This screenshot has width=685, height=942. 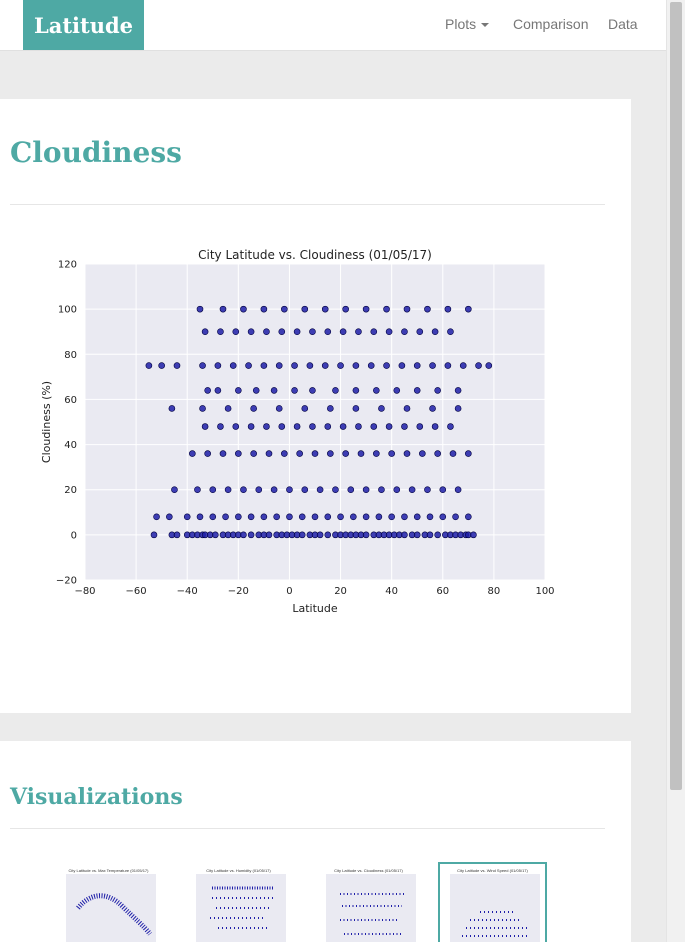 I want to click on y-tick-label: 0, so click(x=74, y=535).